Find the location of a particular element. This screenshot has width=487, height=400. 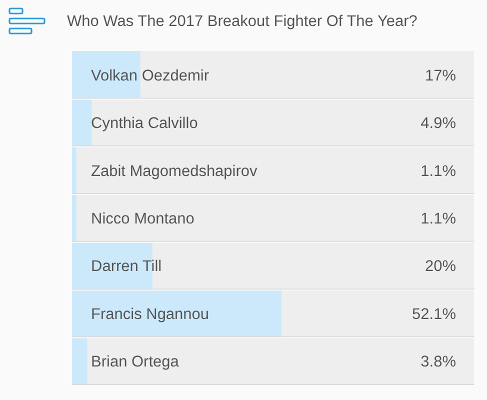

y-tick-label: Francis Ngannou is located at coordinates (150, 314).